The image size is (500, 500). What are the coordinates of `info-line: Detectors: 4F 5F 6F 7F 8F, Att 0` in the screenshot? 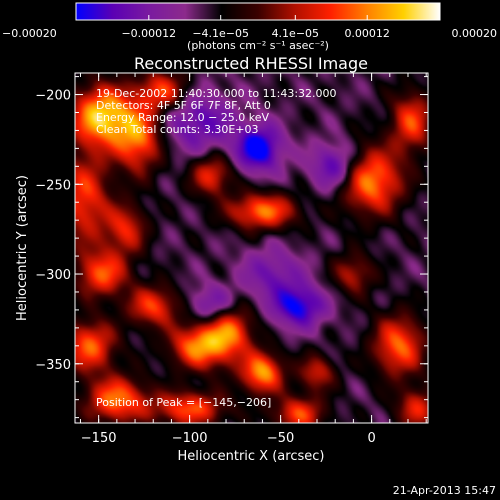 It's located at (183, 105).